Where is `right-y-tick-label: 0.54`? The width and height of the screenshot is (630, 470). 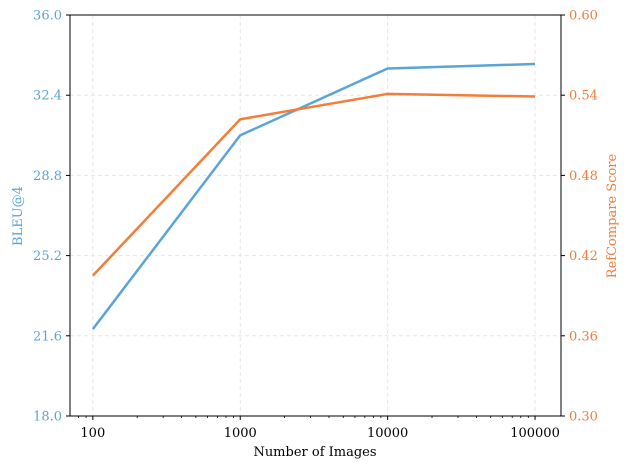 right-y-tick-label: 0.54 is located at coordinates (583, 96).